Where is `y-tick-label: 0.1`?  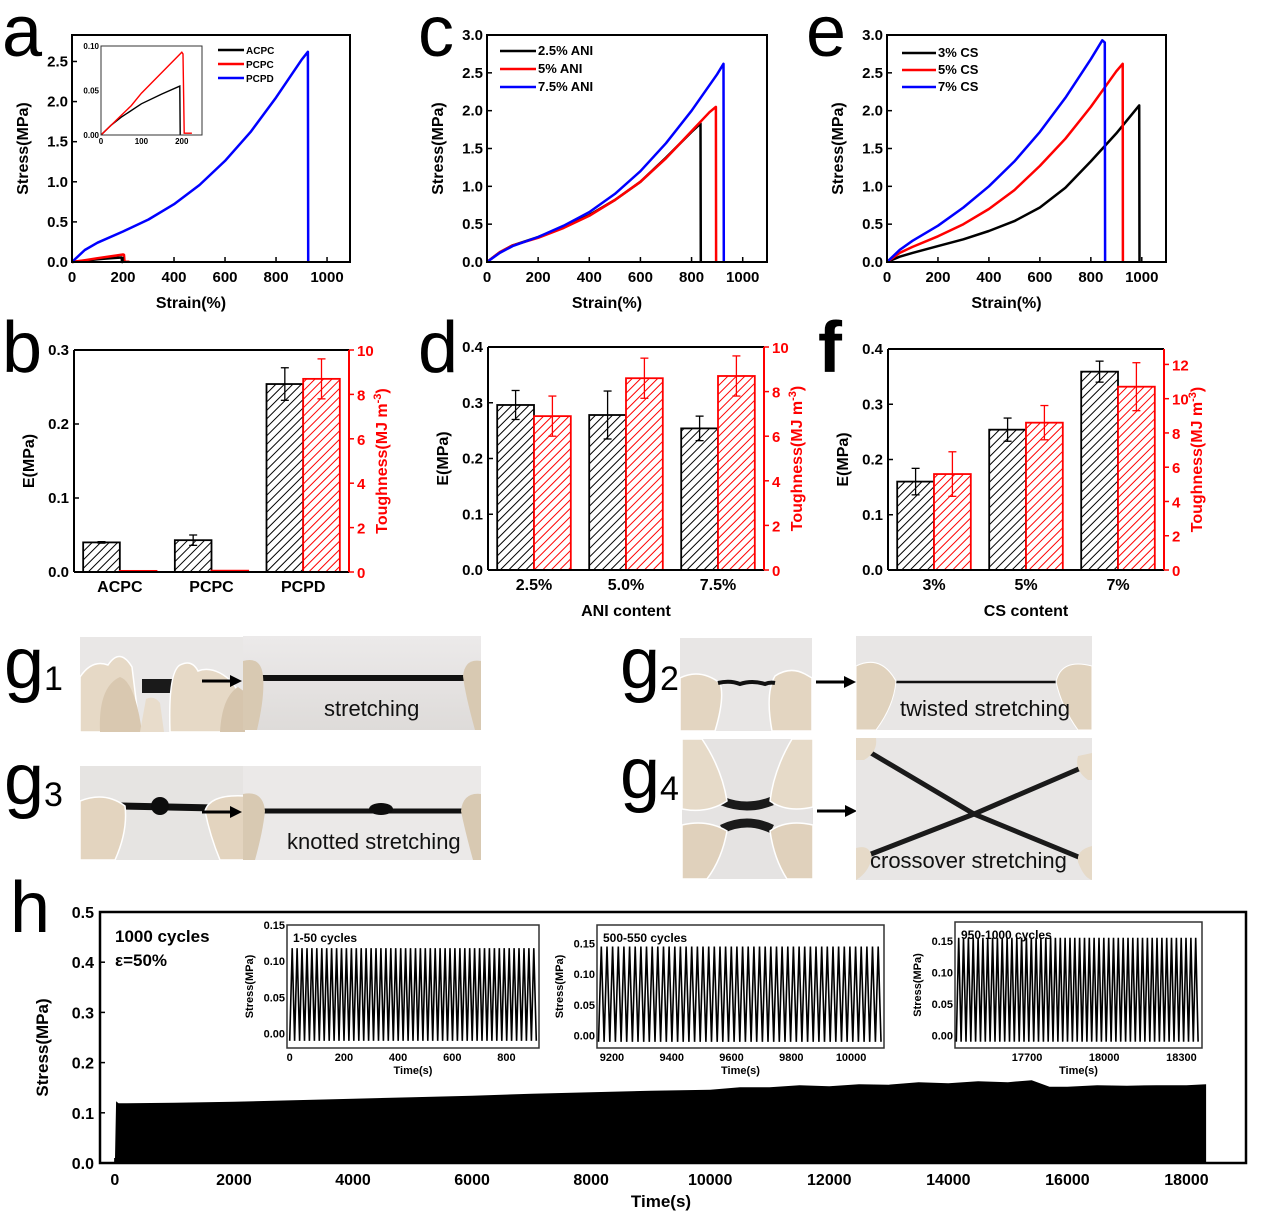
y-tick-label: 0.1 is located at coordinates (58, 498).